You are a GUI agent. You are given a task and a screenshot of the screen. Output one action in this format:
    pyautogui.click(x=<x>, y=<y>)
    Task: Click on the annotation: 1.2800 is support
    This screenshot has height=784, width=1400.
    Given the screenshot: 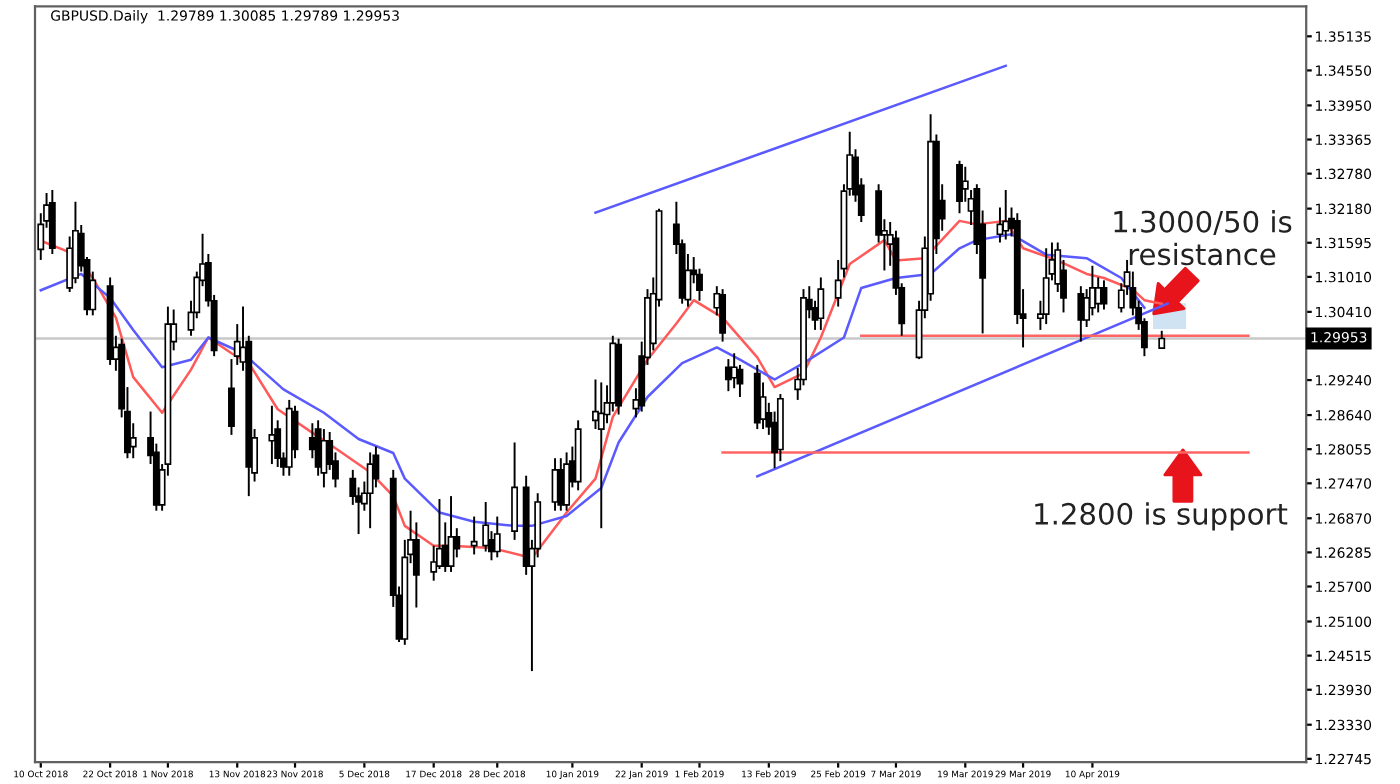 What is the action you would take?
    pyautogui.click(x=1161, y=516)
    